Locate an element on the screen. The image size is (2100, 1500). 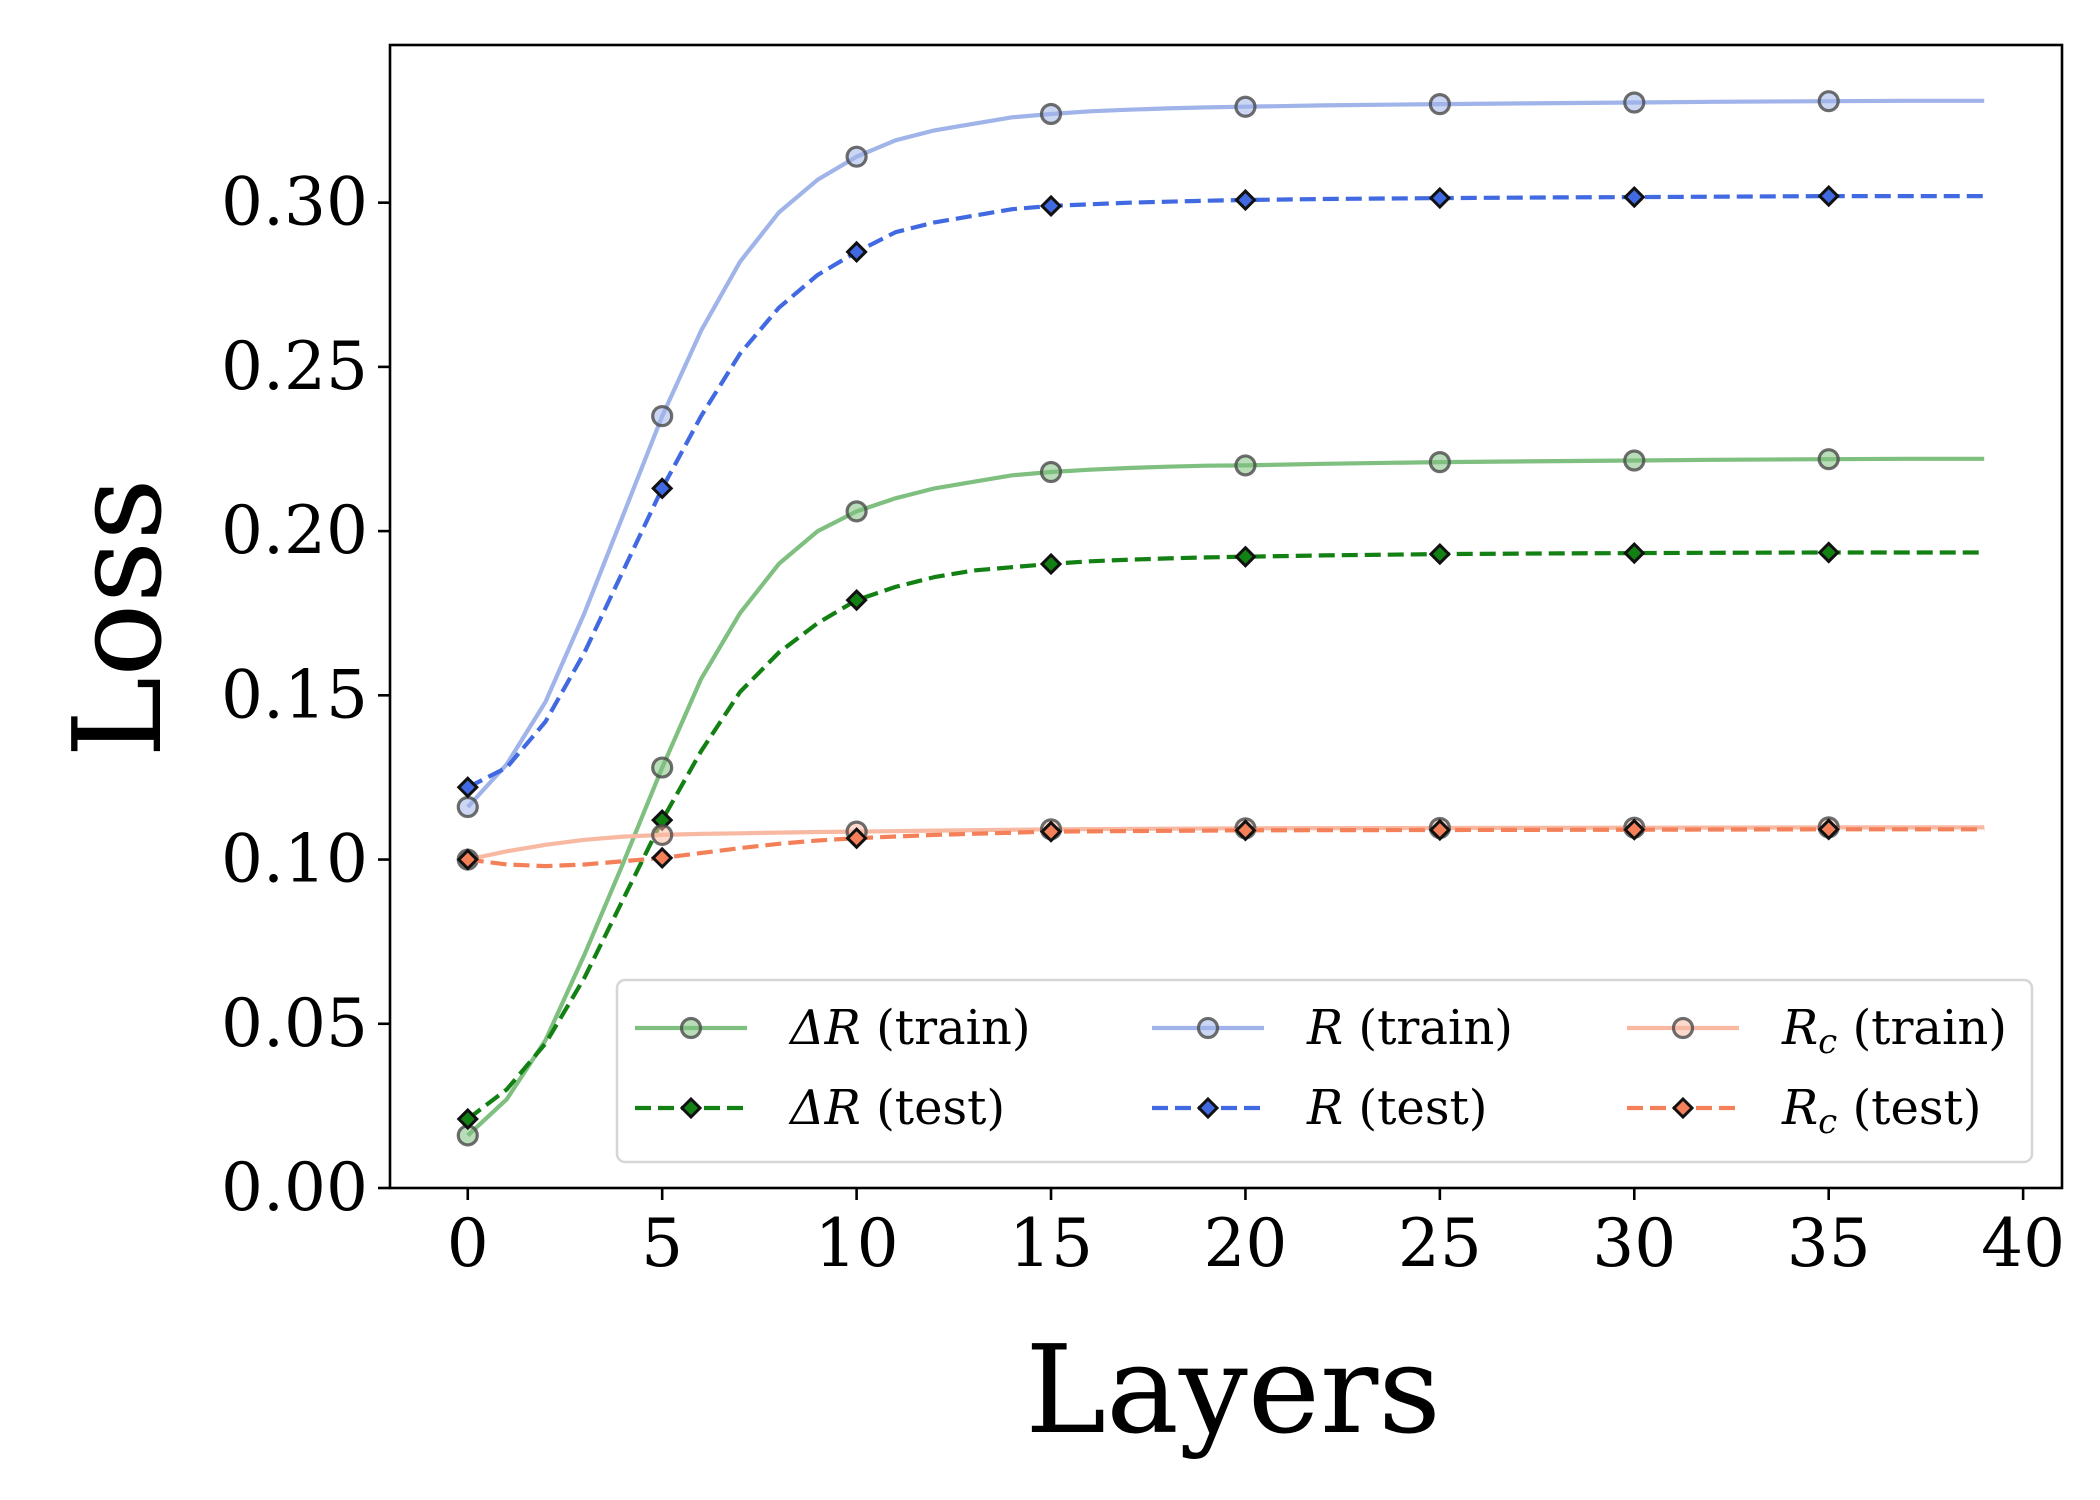
legend-entry-rc-test: Rc (test) is located at coordinates (1804, 1111).